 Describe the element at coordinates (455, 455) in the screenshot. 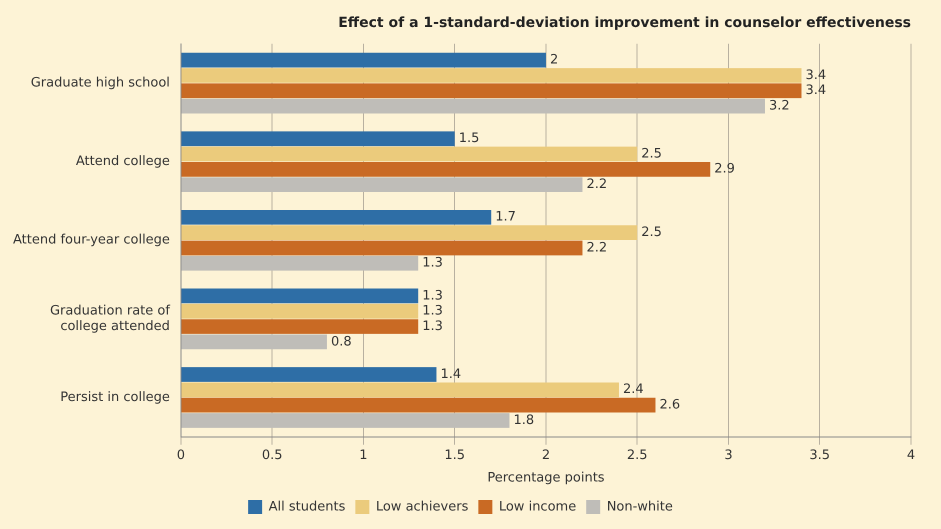

I see `x-tick-label: 1.5` at that location.